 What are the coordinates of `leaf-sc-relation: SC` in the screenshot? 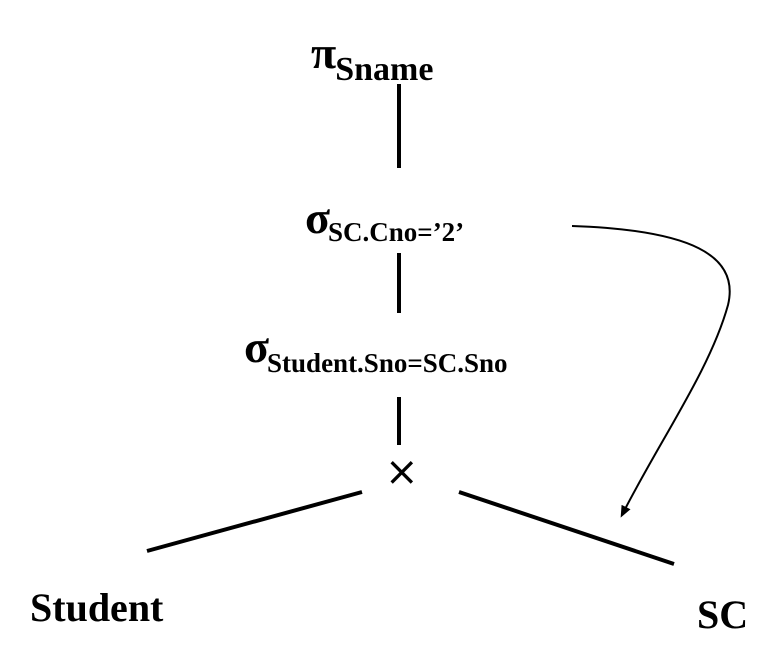 It's located at (723, 614).